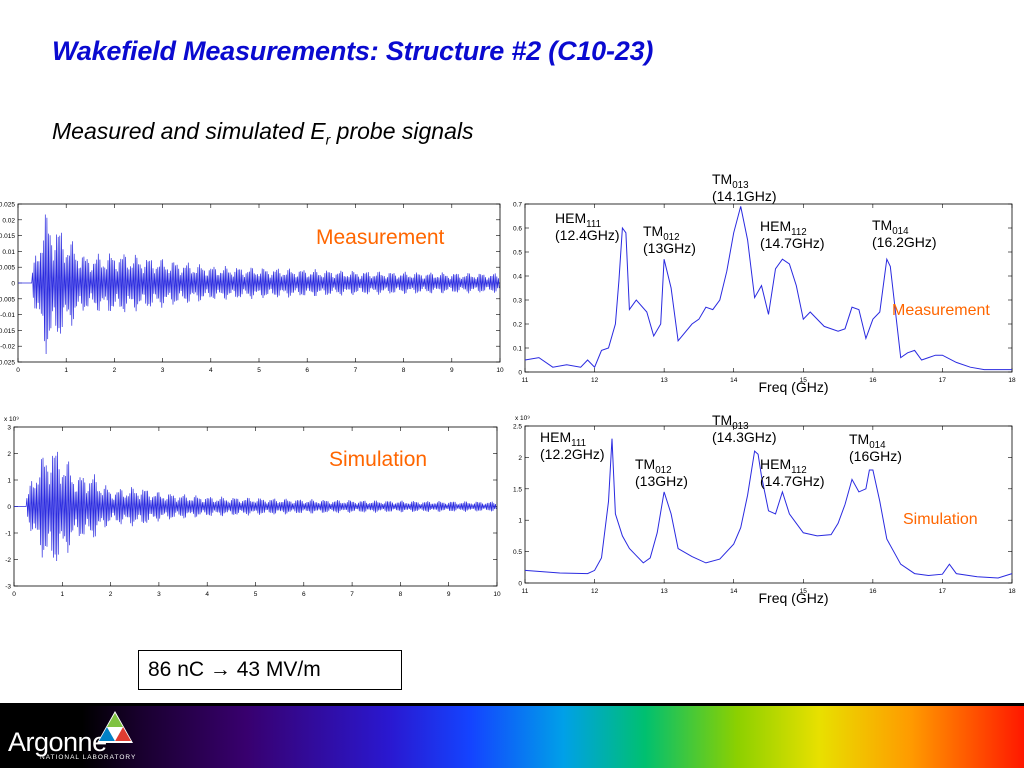  Describe the element at coordinates (8, 220) in the screenshot. I see `y-tick-label: 0.02` at that location.